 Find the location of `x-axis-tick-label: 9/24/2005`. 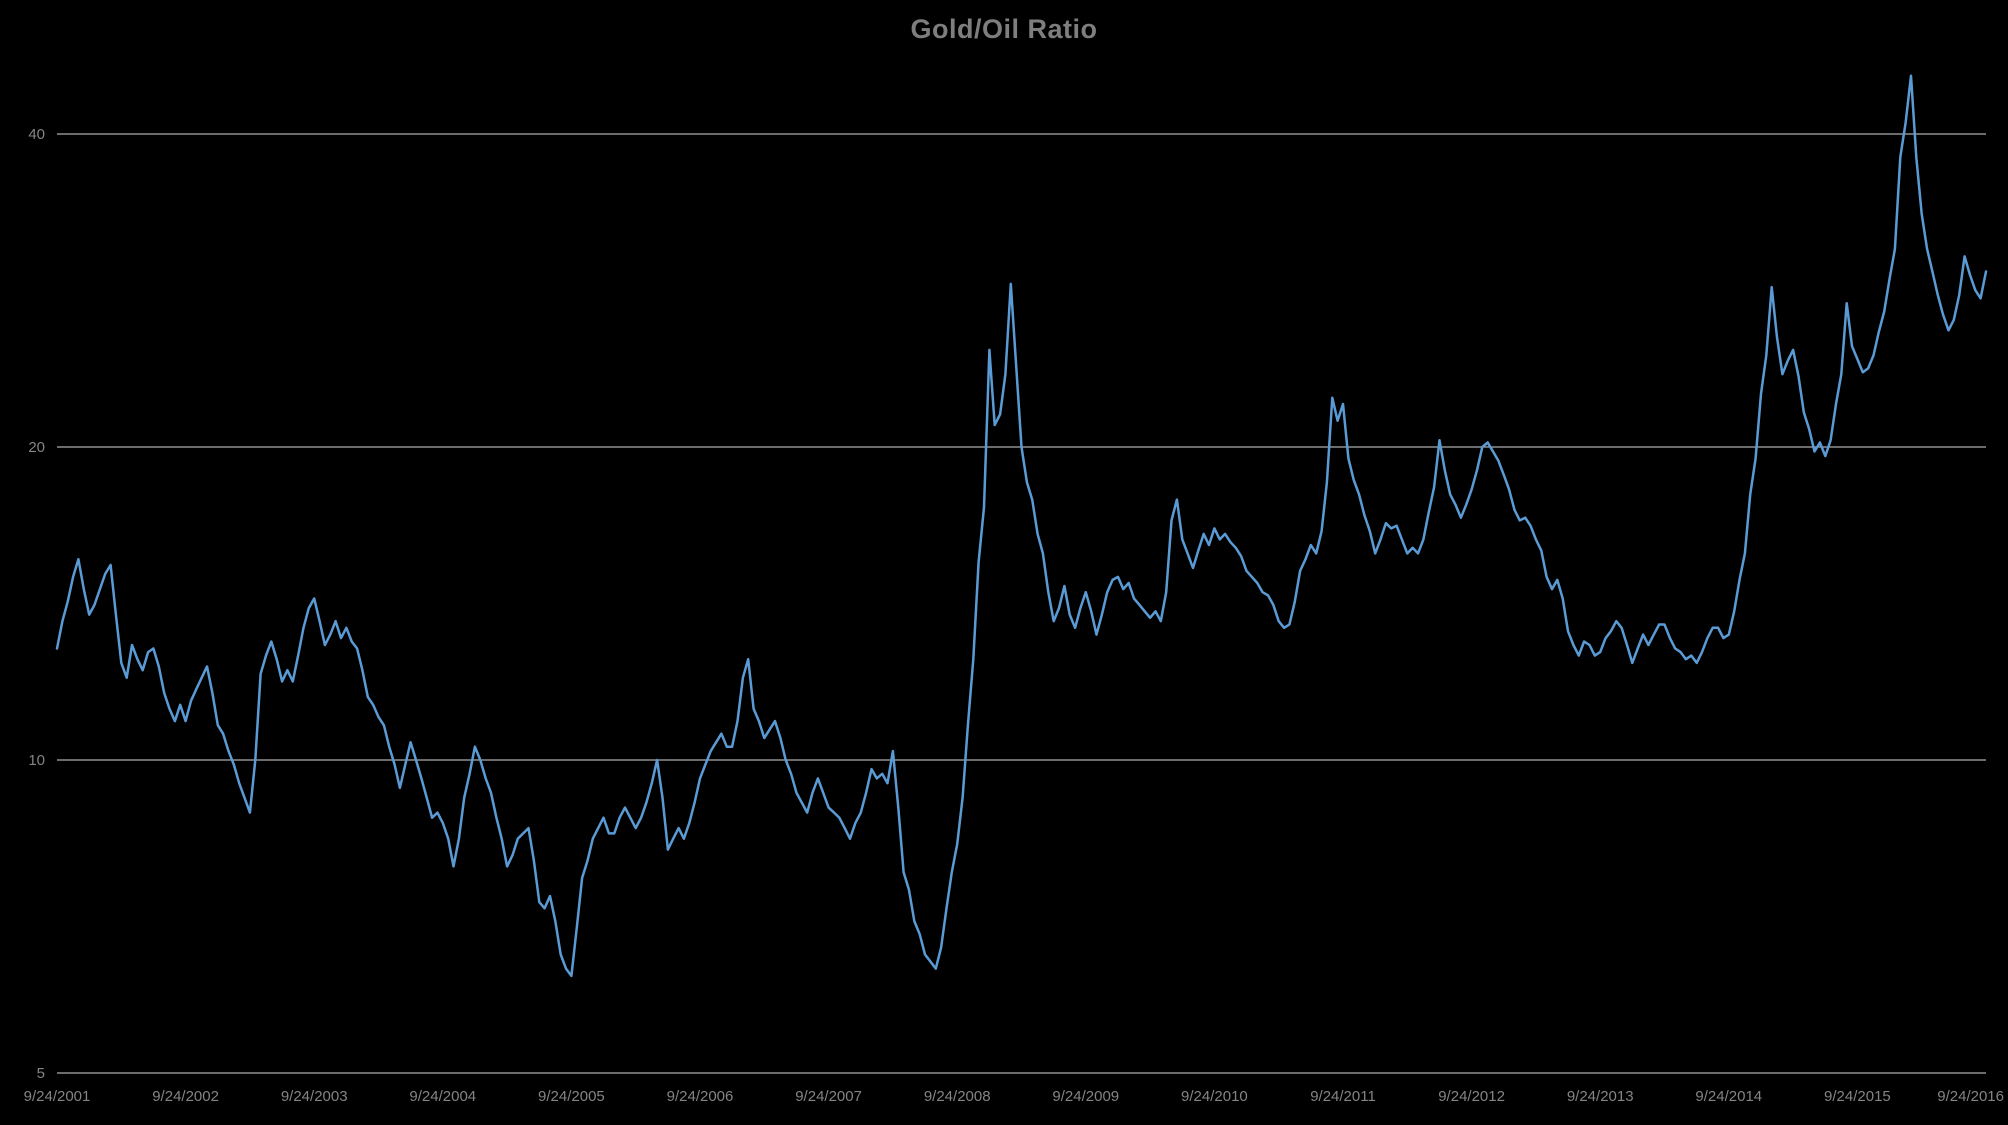

x-axis-tick-label: 9/24/2005 is located at coordinates (571, 1096).